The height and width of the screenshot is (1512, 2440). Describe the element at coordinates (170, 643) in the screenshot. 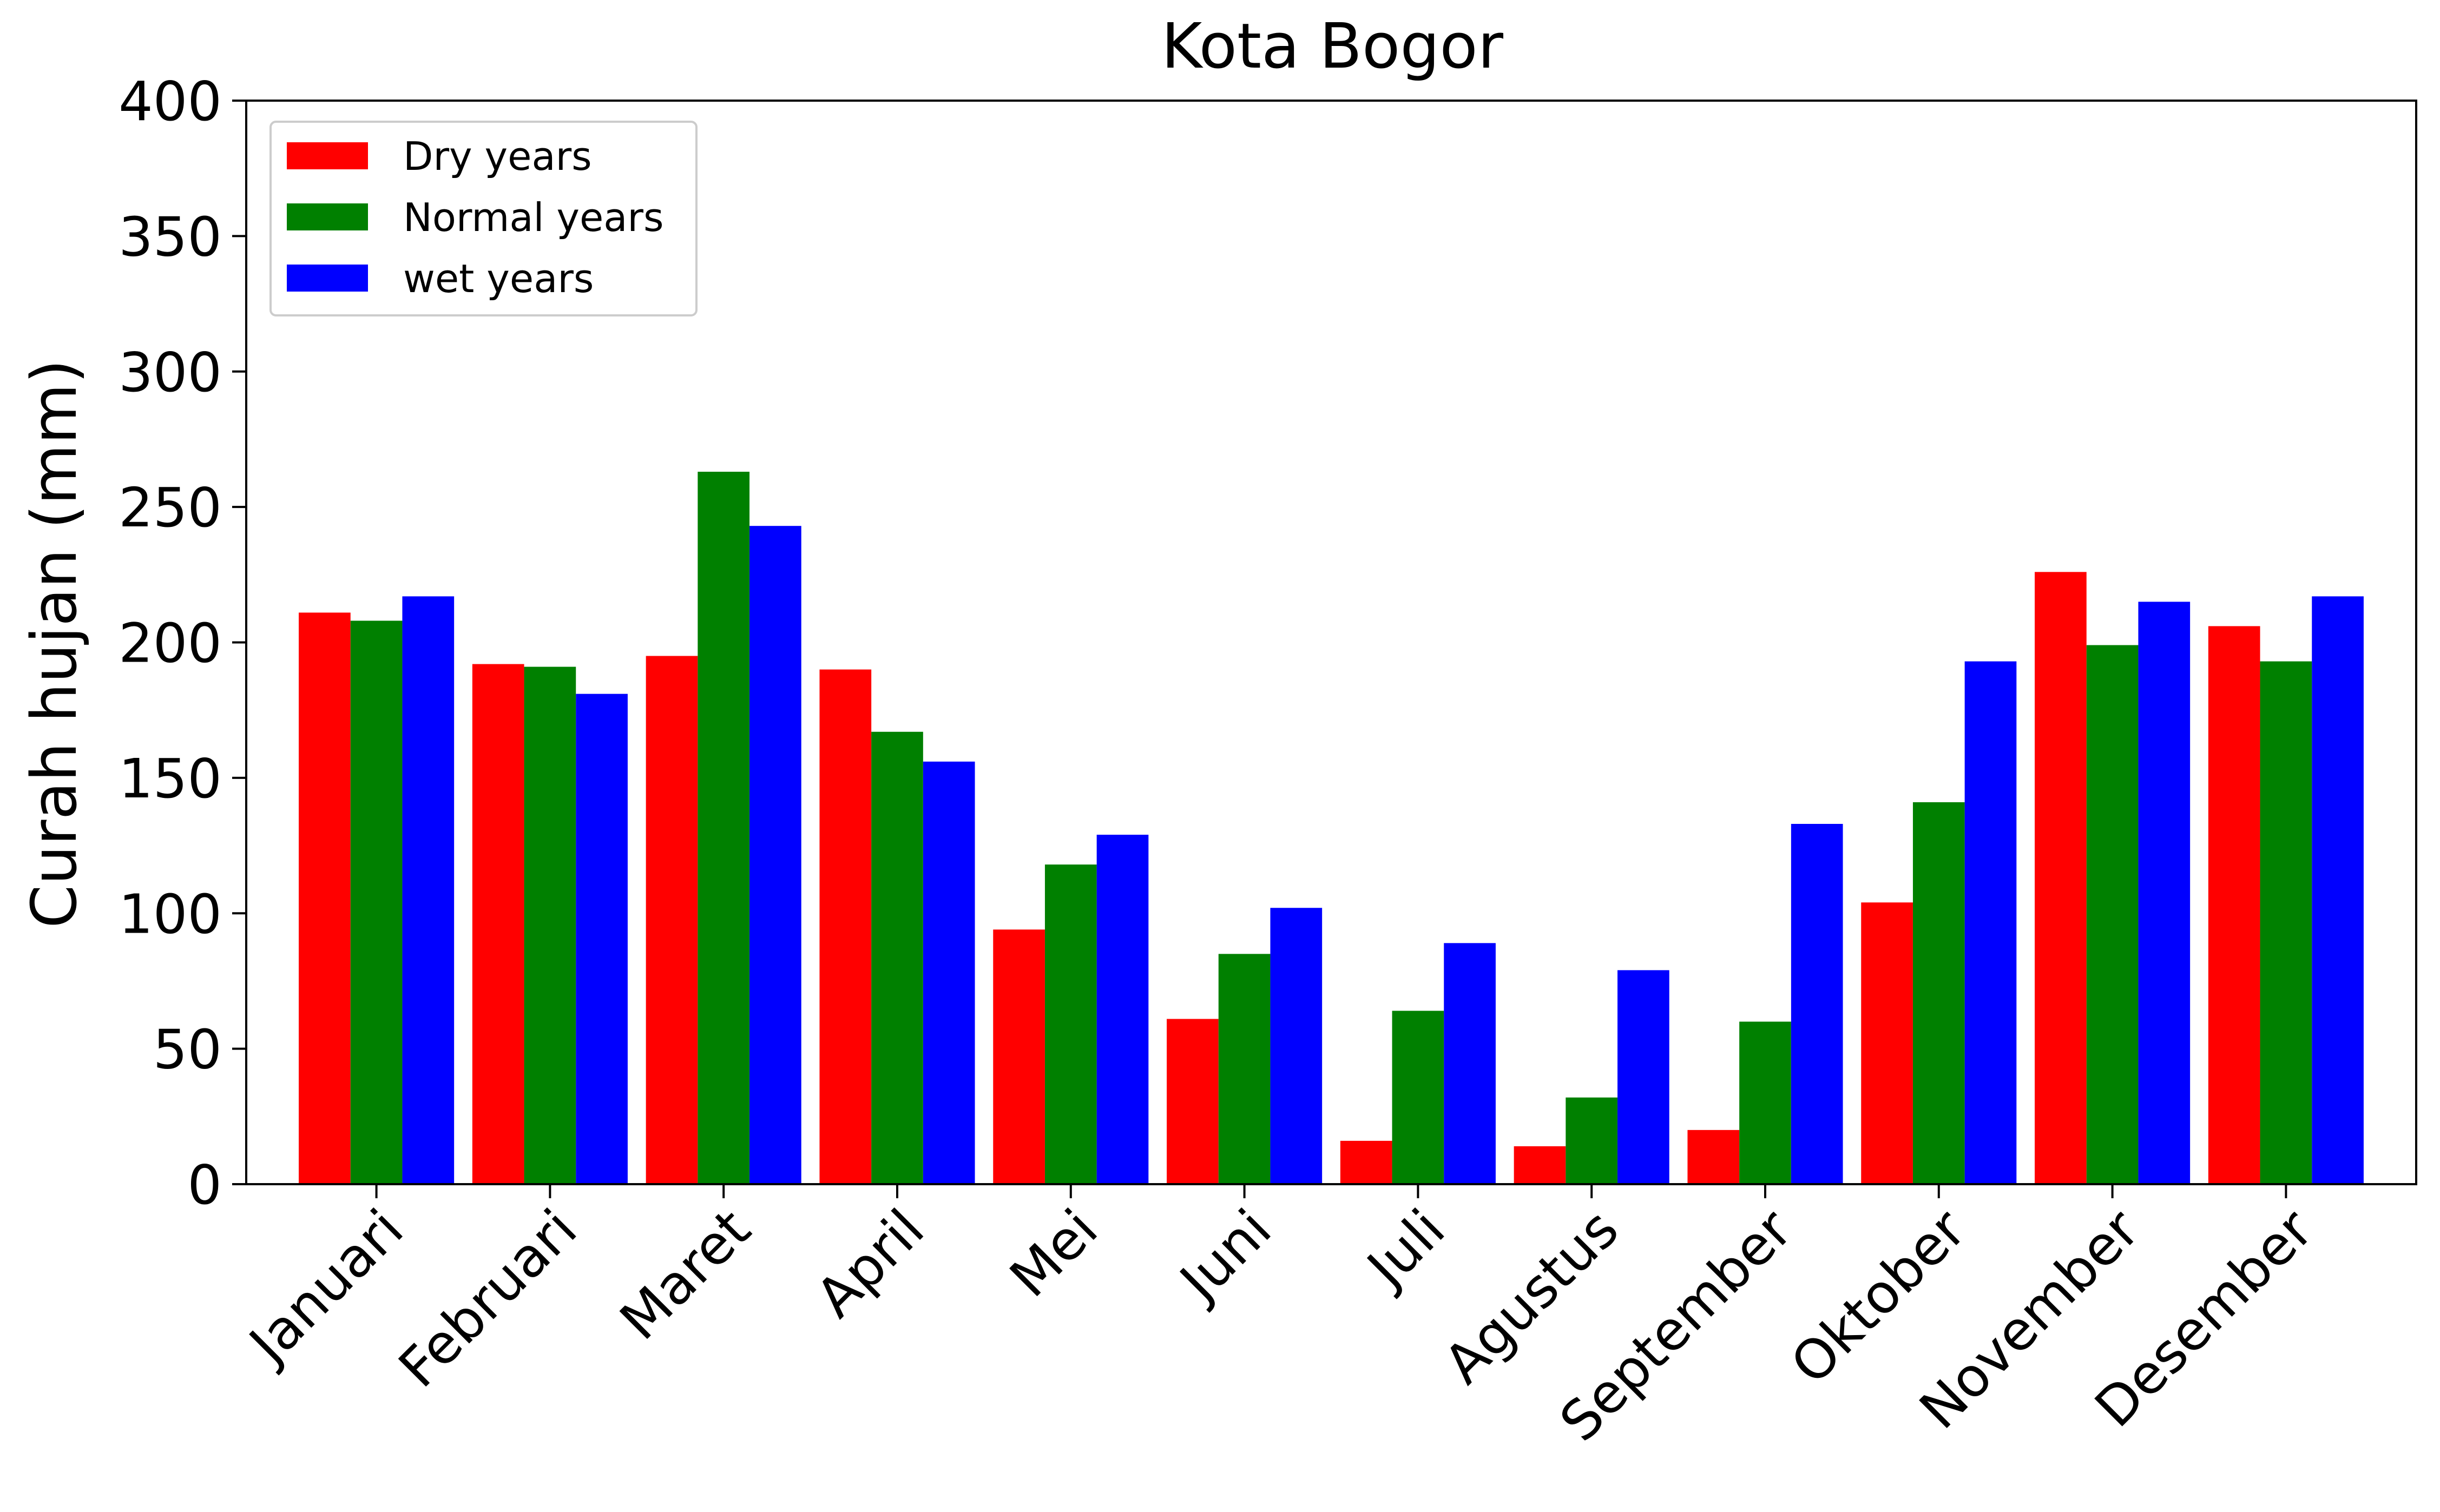

I see `y-tick-label: 200` at that location.